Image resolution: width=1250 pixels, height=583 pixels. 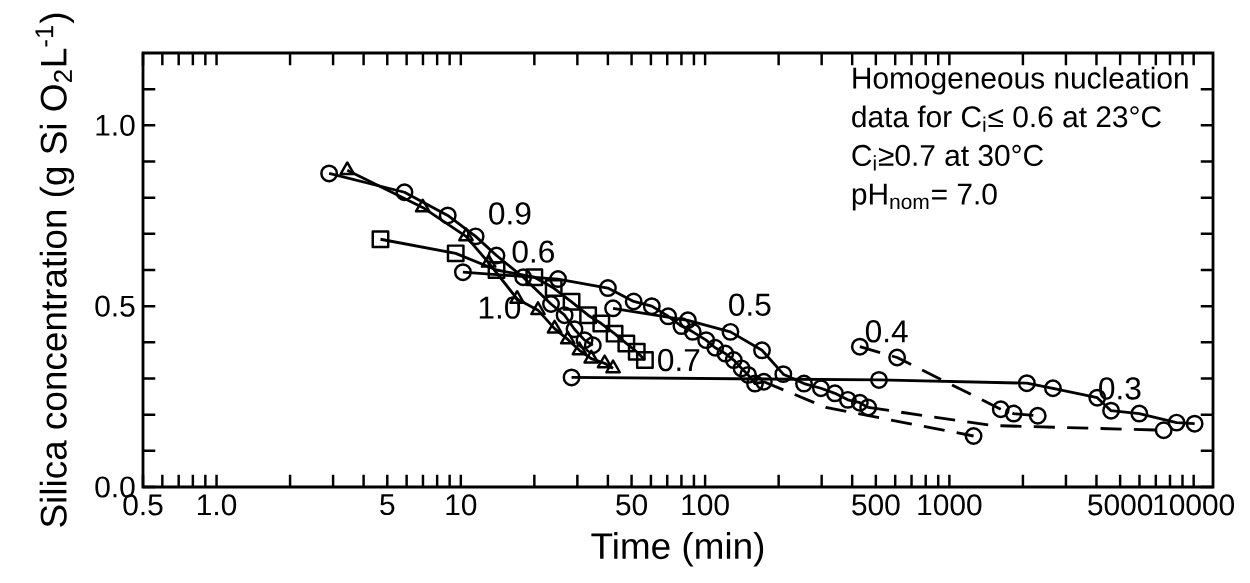 I want to click on x-tick-label: 500, so click(x=876, y=505).